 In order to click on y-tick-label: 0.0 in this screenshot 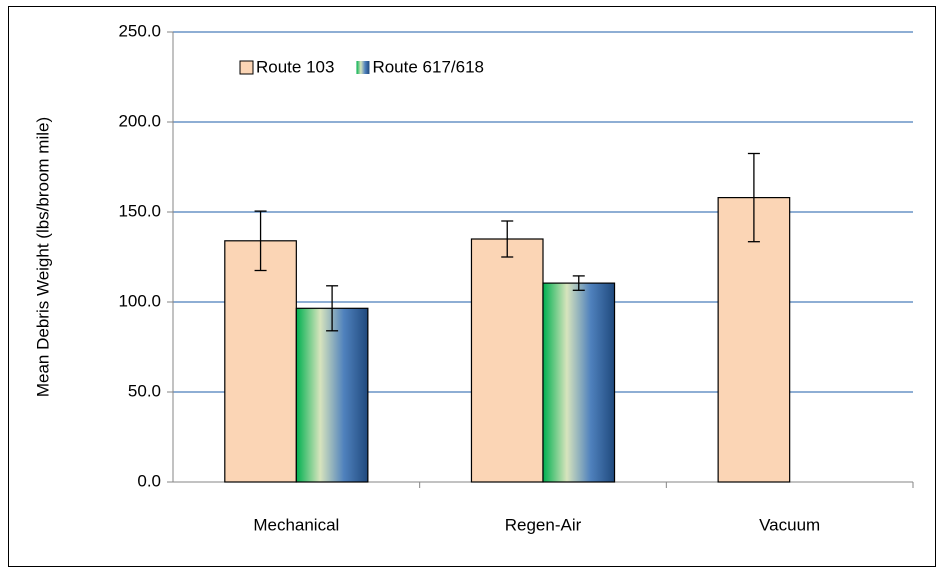, I will do `click(149, 480)`.